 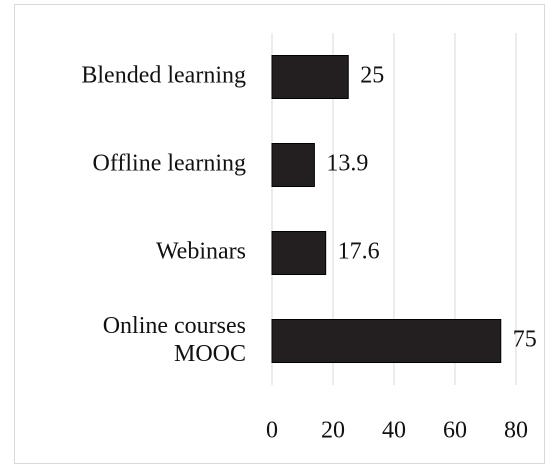 I want to click on y-tick-label: Blended learning, so click(x=163, y=76).